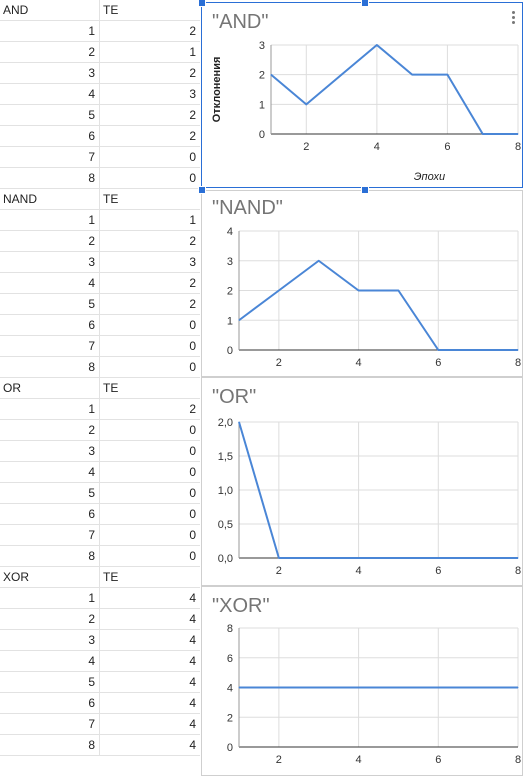  I want to click on table-name-cell: XOR, so click(50, 577).